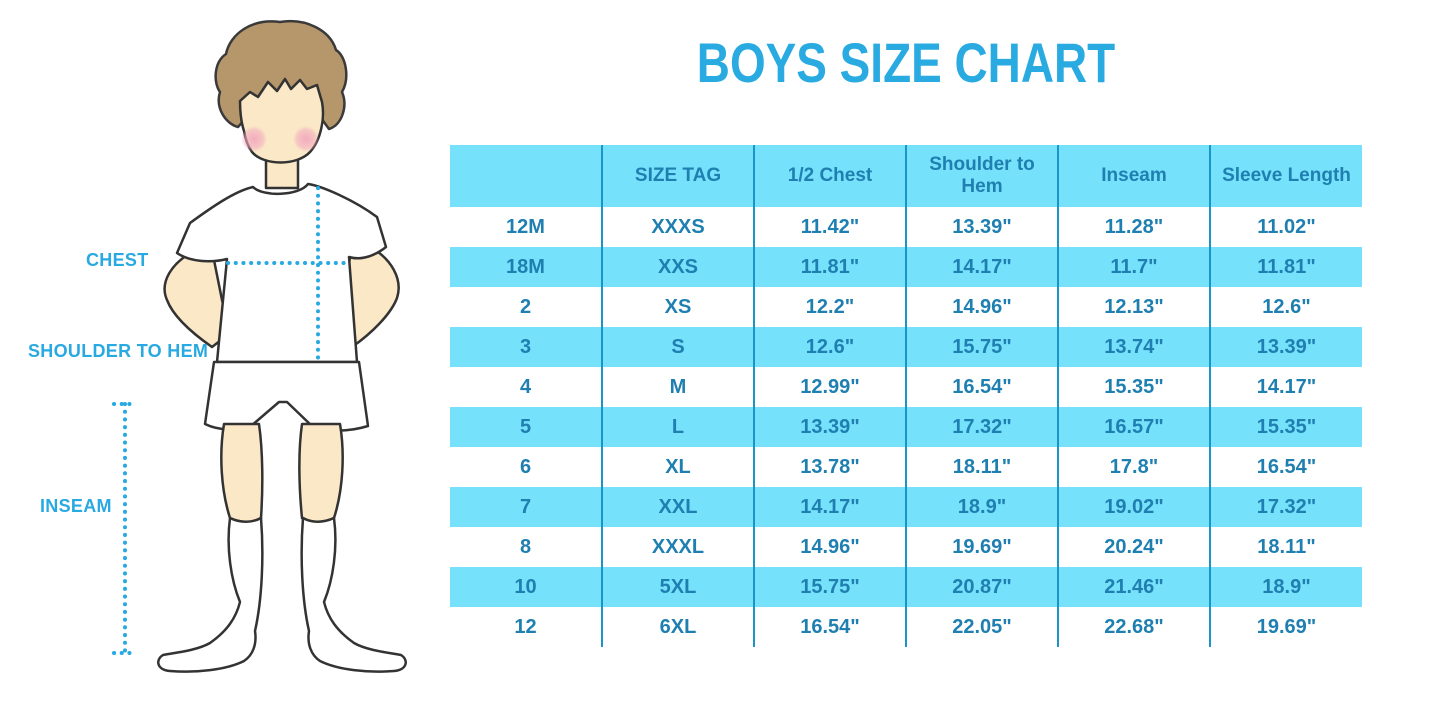  I want to click on table-cell: 11.28", so click(1133, 227).